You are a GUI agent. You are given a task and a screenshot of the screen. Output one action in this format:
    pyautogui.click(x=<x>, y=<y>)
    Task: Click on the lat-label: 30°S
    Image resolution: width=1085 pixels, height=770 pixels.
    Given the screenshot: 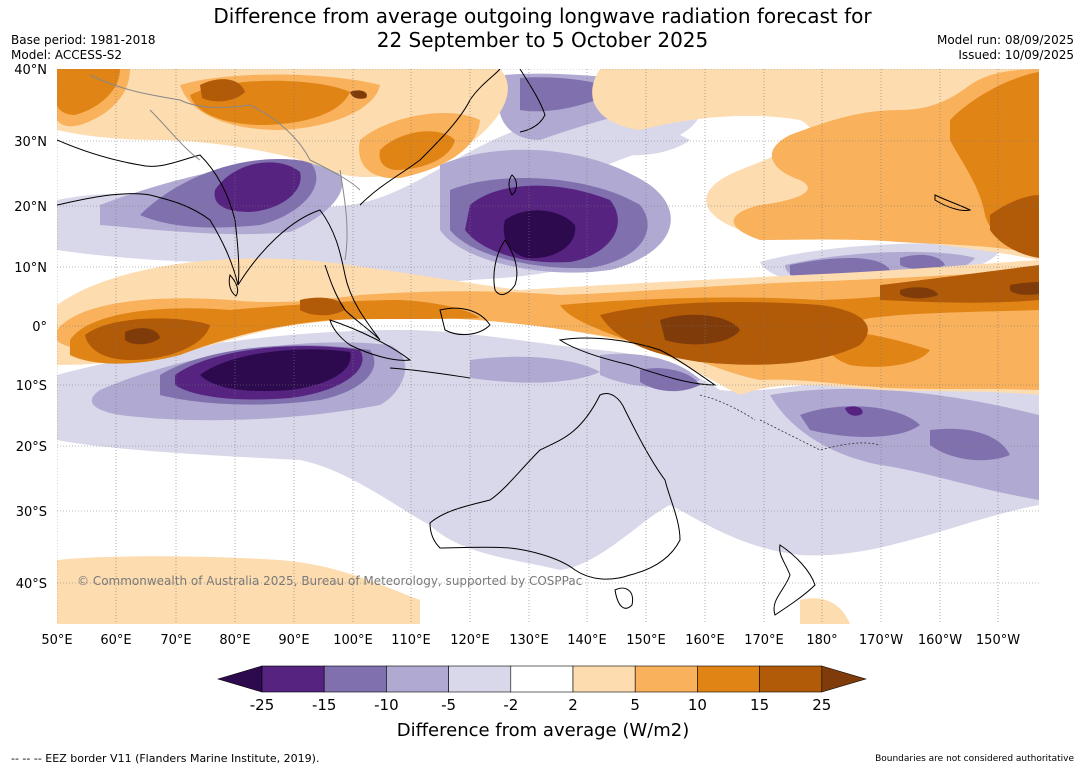 What is the action you would take?
    pyautogui.click(x=31, y=512)
    